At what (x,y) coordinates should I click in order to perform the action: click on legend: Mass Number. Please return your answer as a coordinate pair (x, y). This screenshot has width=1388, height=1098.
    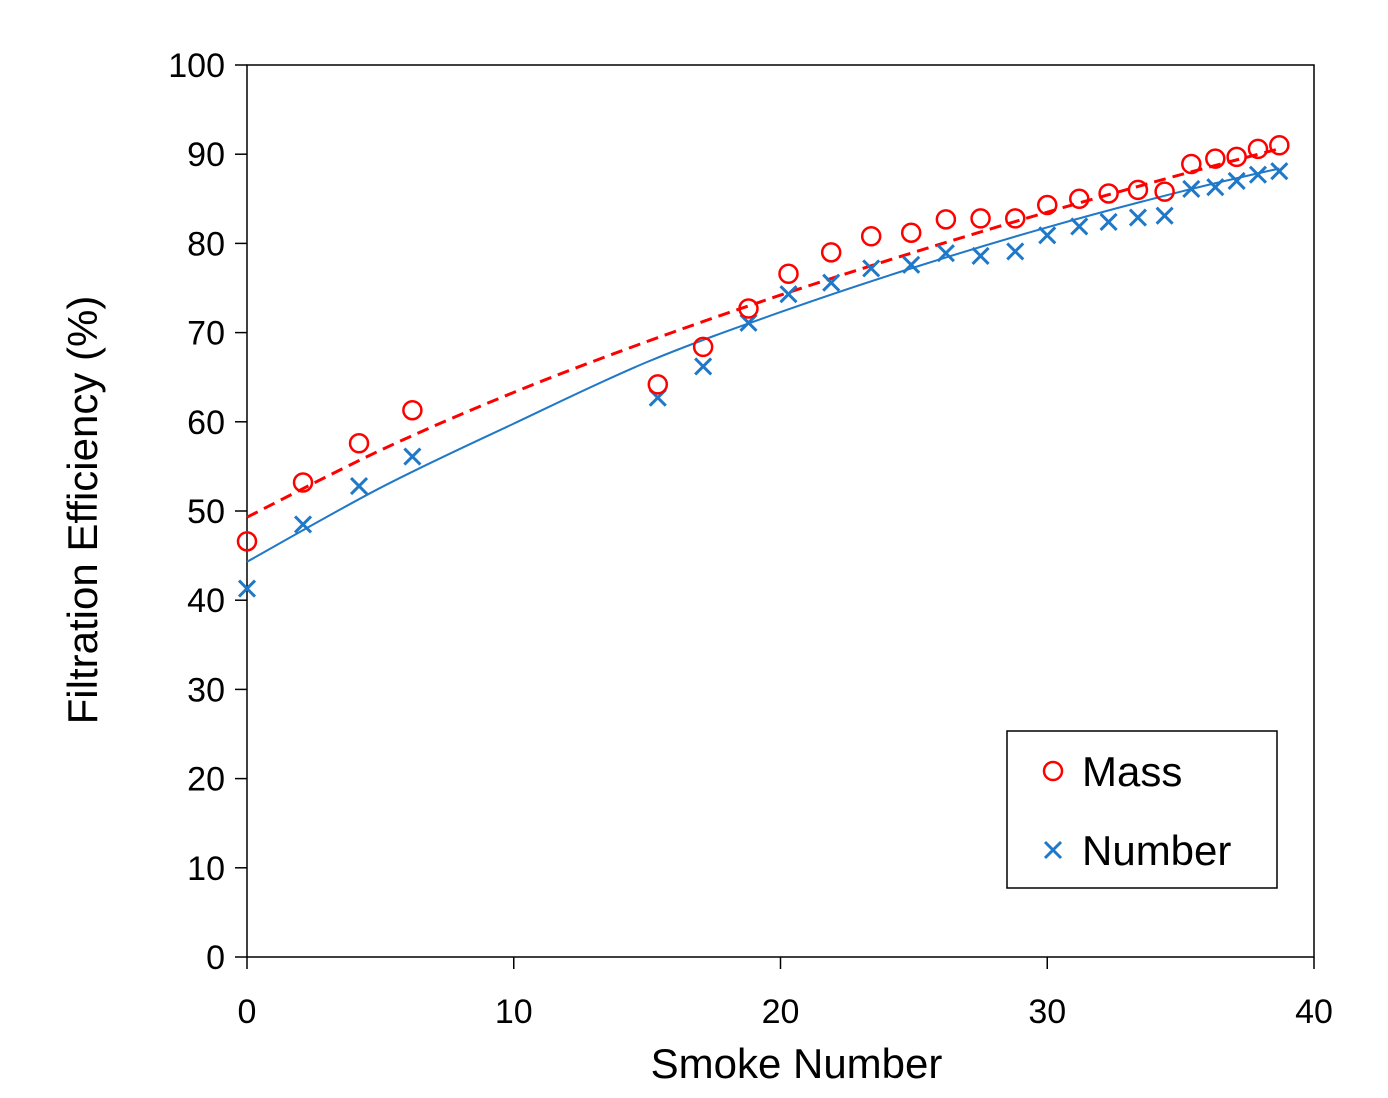
    Looking at the image, I should click on (1142, 809).